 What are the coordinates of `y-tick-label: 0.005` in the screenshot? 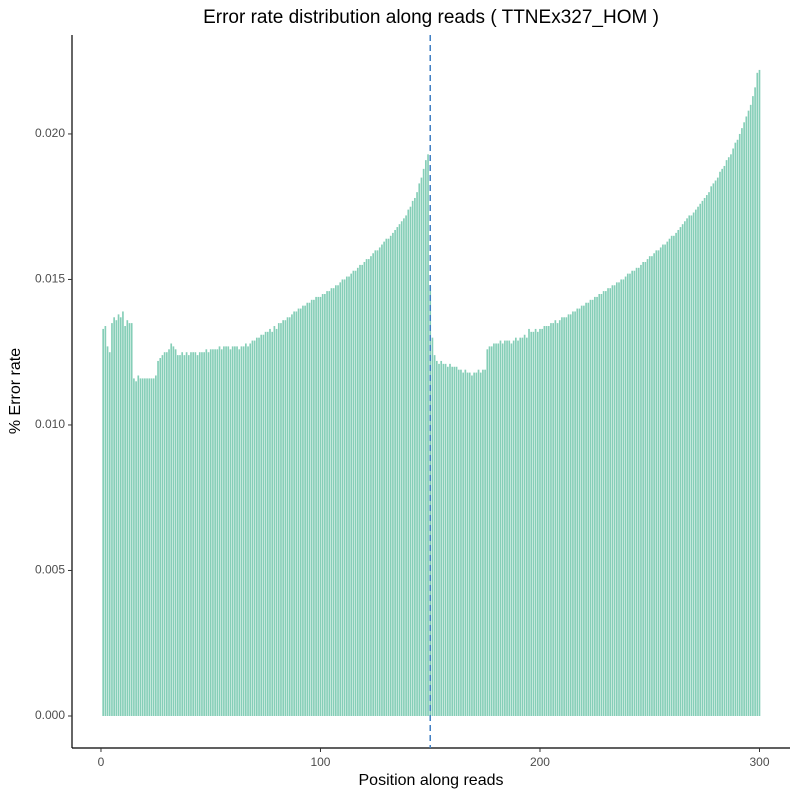 It's located at (50, 570).